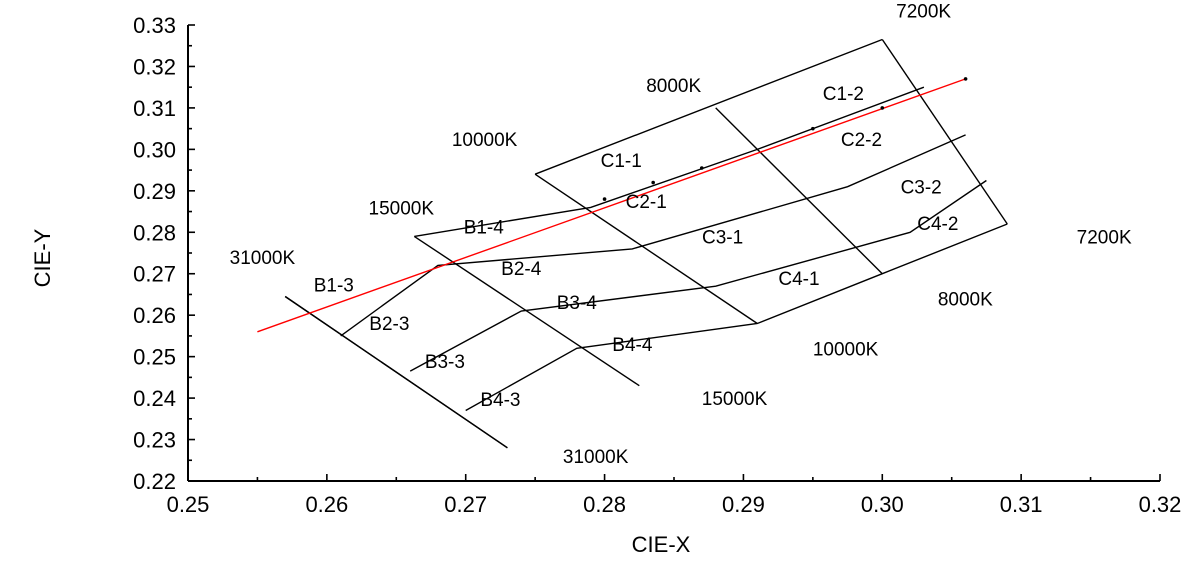  Describe the element at coordinates (154, 315) in the screenshot. I see `y-tick-label: 0.26` at that location.